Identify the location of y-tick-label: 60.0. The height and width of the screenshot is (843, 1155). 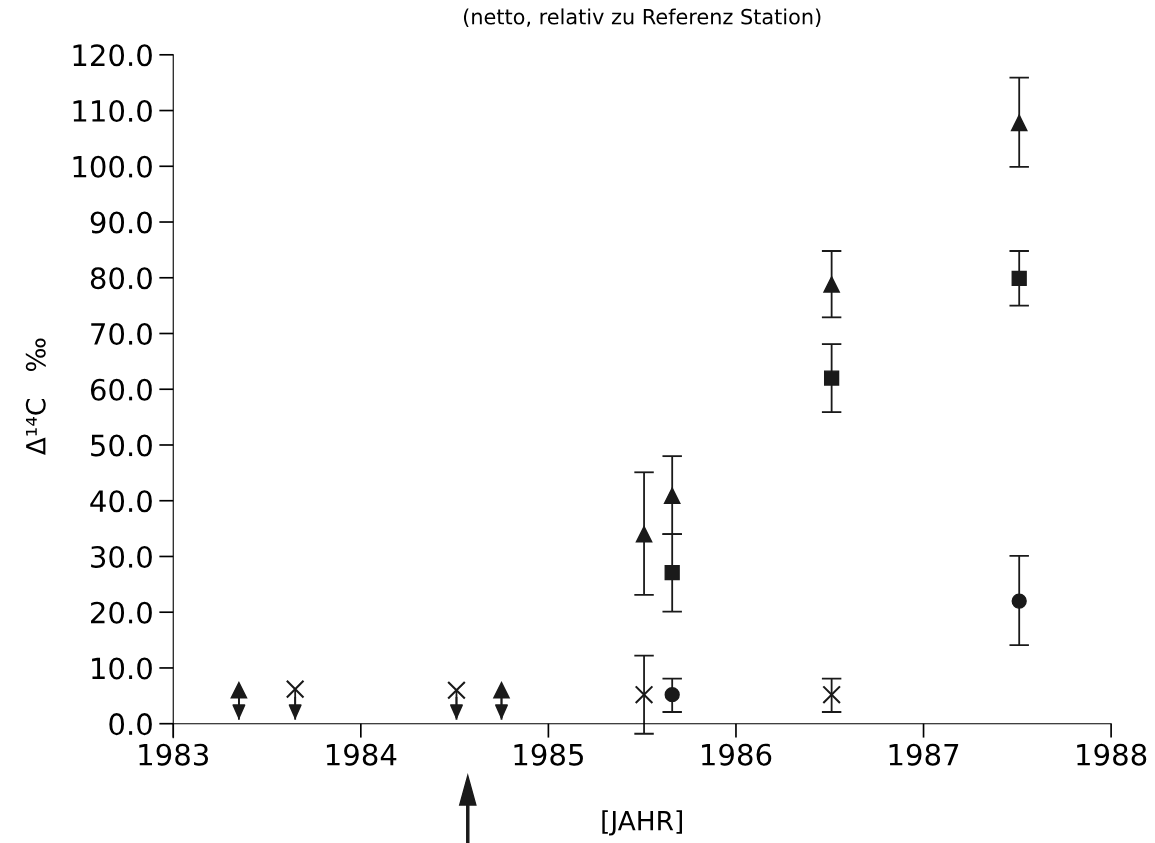
(121, 389).